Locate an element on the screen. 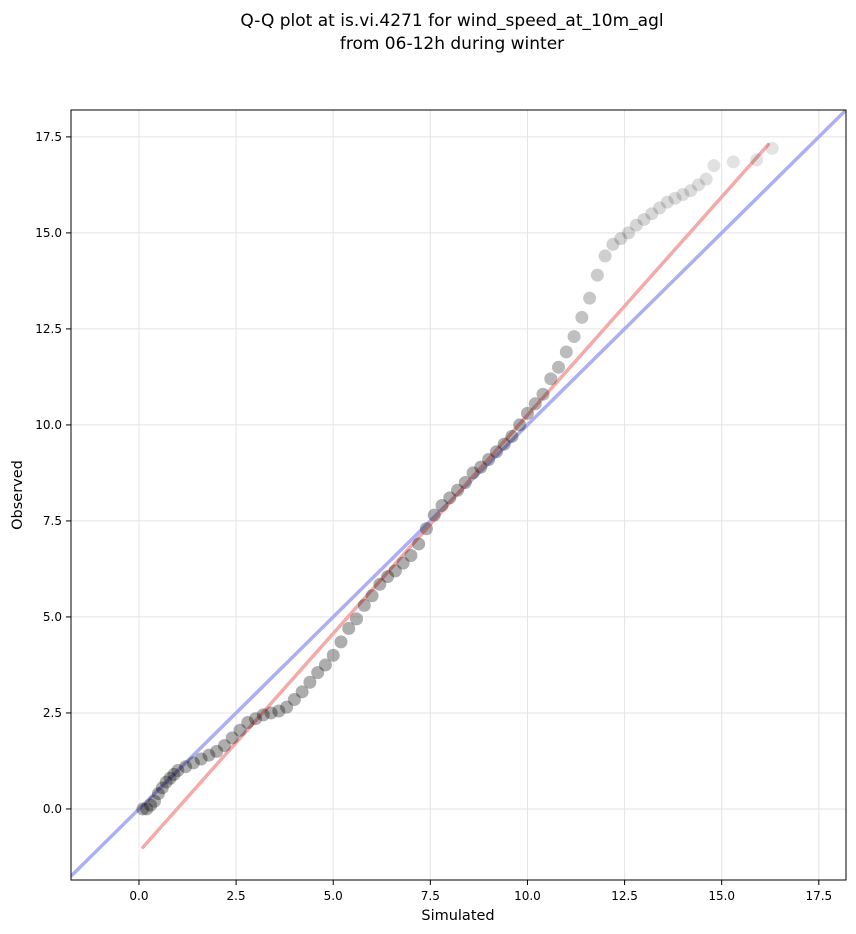 This screenshot has height=934, width=856. x-tick-label: 17.5 is located at coordinates (818, 896).